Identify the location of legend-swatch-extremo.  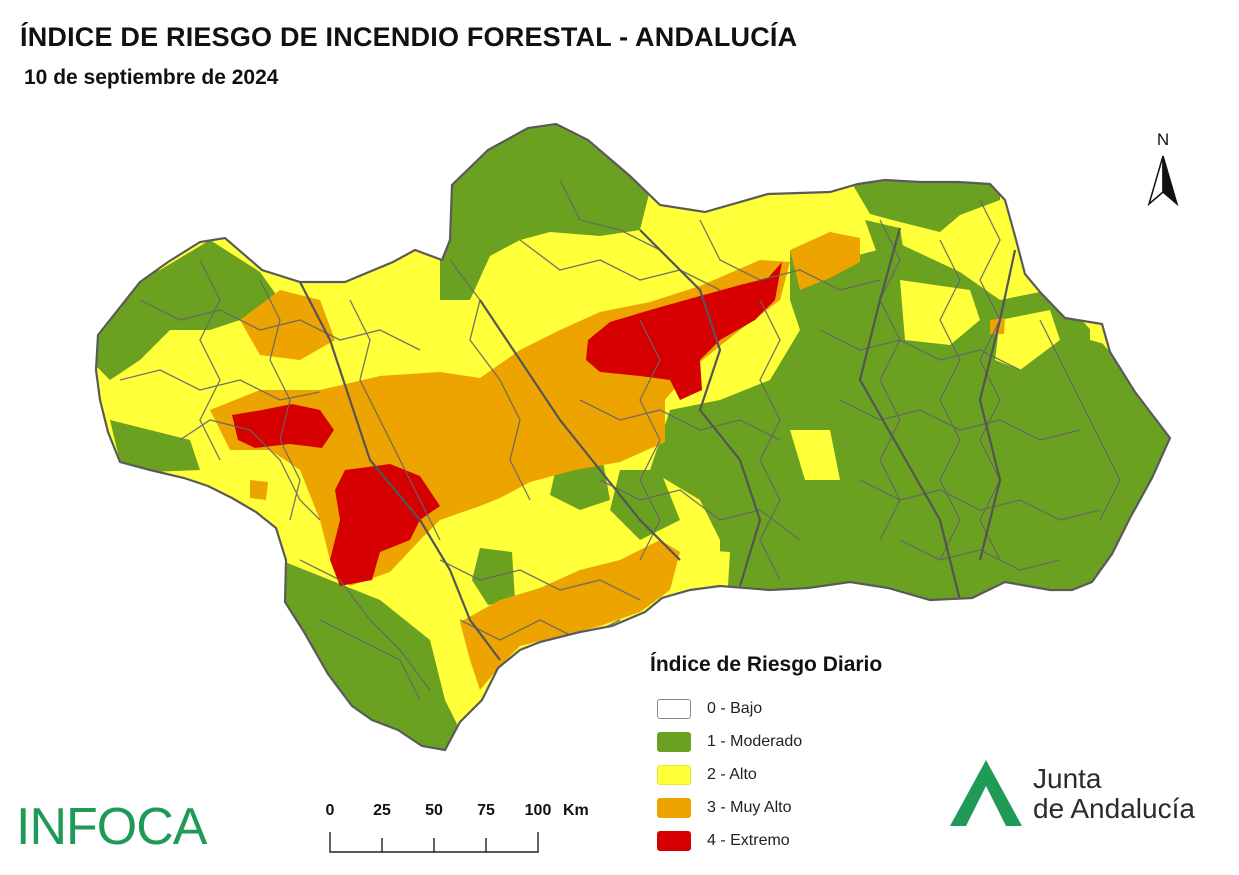
(674, 840).